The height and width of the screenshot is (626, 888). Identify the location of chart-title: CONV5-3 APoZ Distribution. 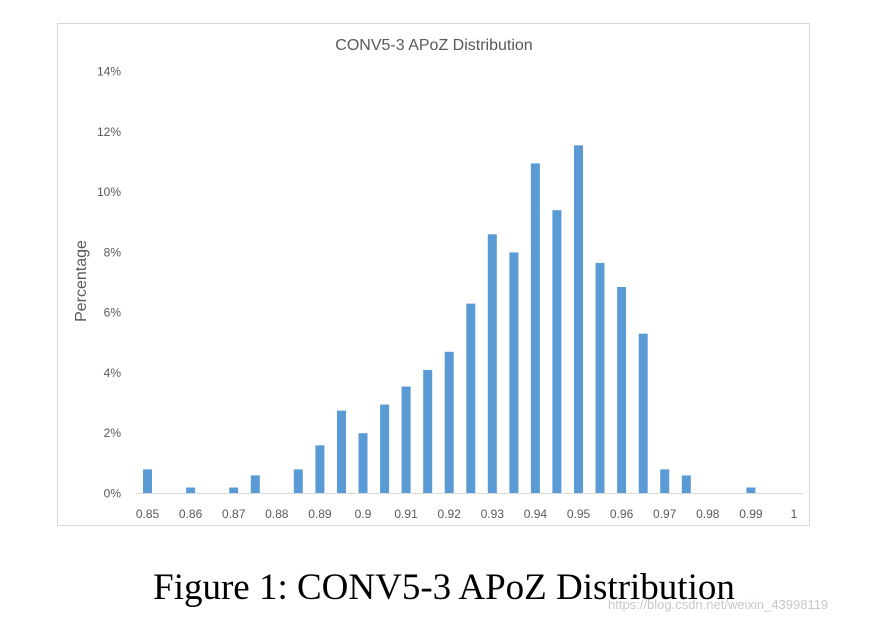
(433, 45).